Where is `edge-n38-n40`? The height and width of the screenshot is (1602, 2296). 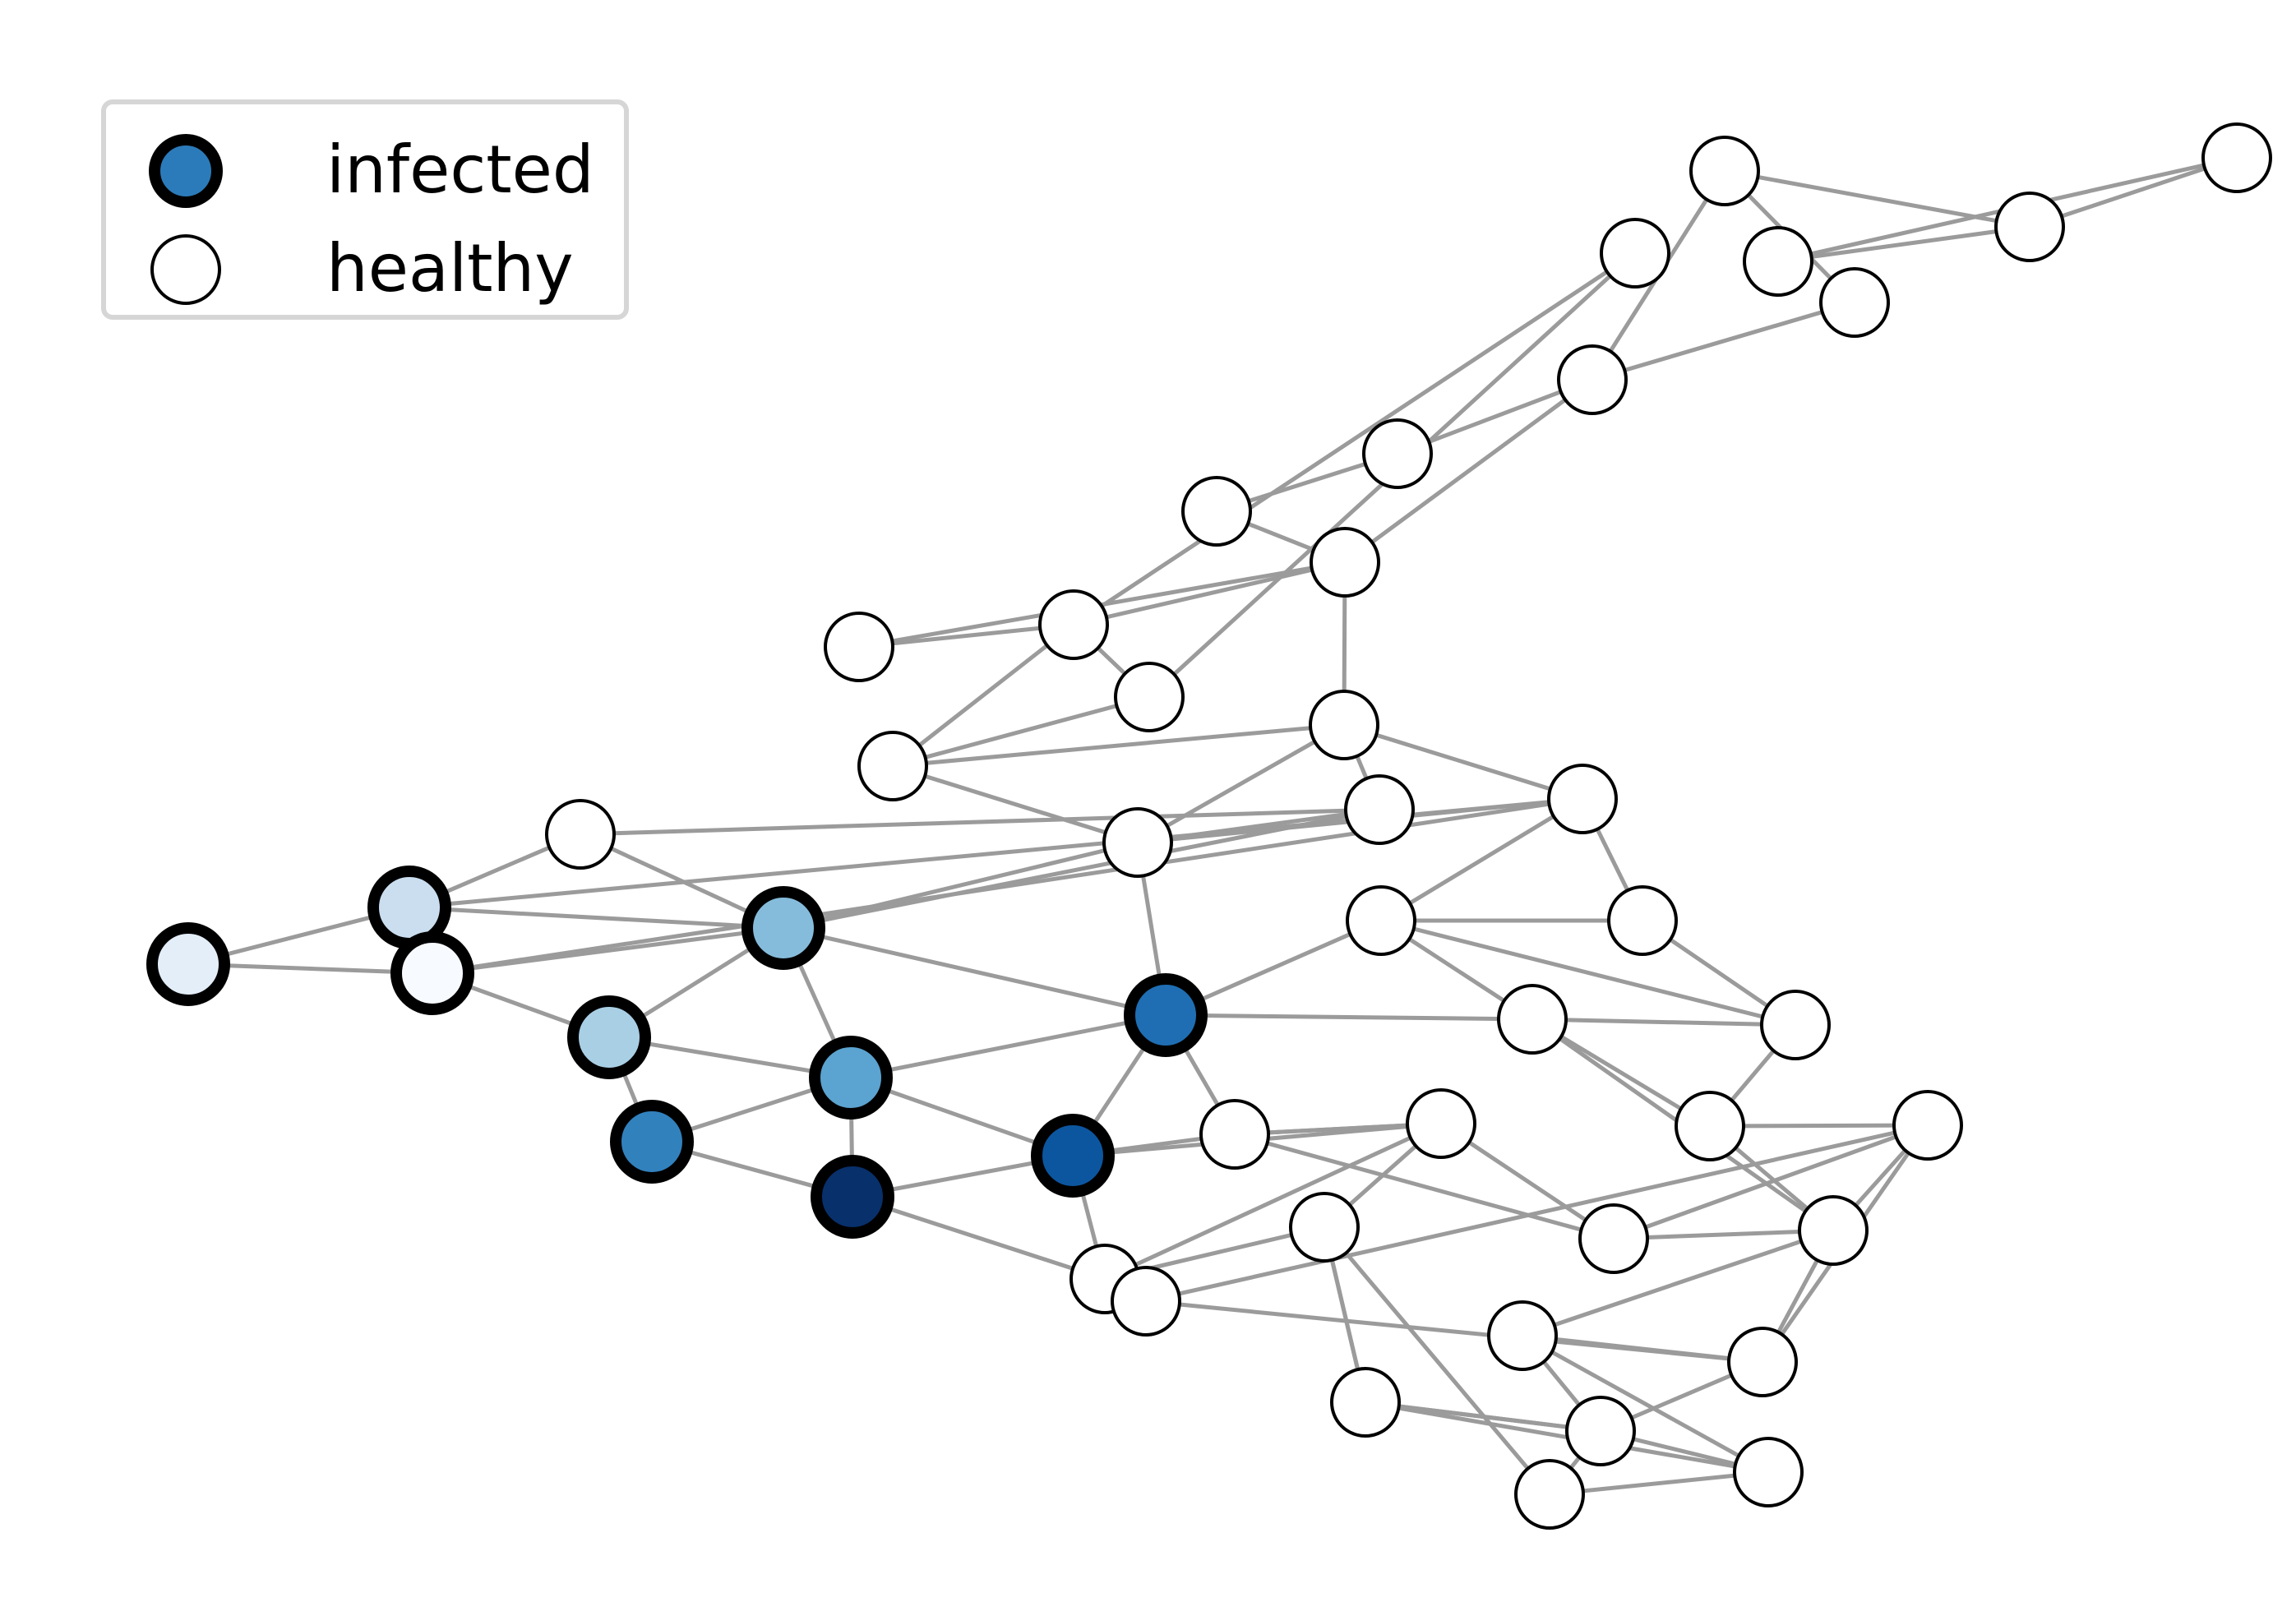
edge-n38-n40 is located at coordinates (1723, 1234).